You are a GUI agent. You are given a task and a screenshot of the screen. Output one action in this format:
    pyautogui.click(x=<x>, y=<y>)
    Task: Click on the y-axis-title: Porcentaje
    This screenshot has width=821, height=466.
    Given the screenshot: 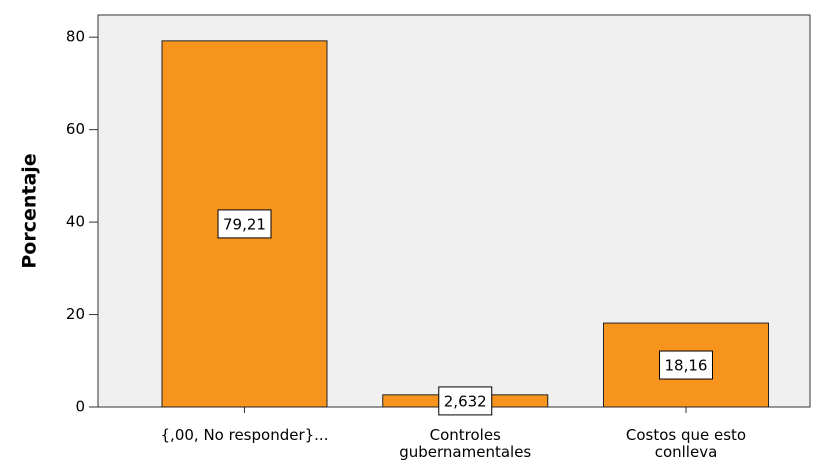 What is the action you would take?
    pyautogui.click(x=30, y=210)
    